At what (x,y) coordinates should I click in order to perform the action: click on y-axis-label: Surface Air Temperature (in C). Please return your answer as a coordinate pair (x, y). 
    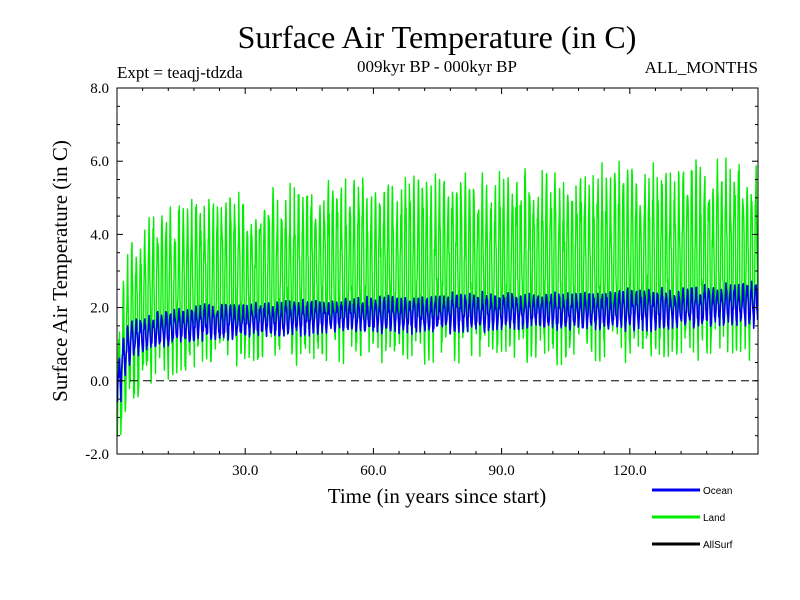
    Looking at the image, I should click on (60, 271).